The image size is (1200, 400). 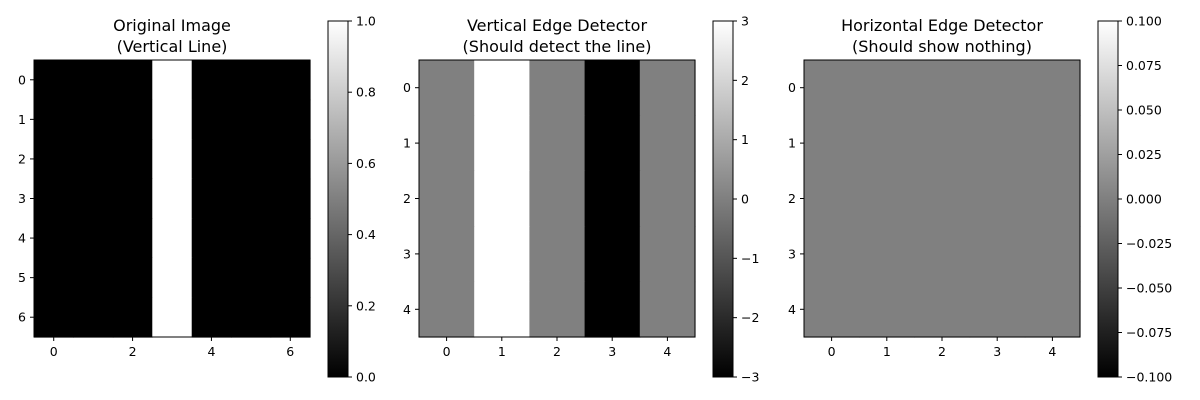 I want to click on colorbar-tick-label: 0.050, so click(x=1144, y=110).